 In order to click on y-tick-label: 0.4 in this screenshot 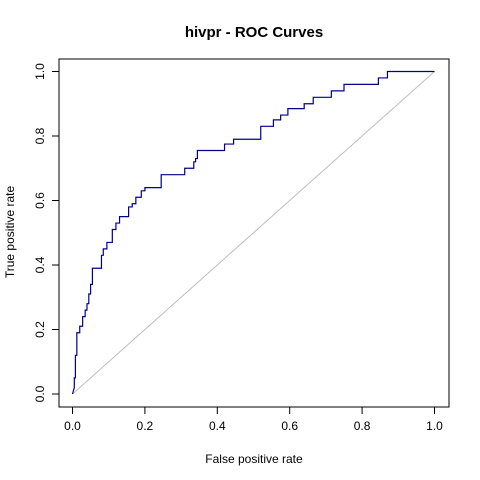, I will do `click(40, 264)`.